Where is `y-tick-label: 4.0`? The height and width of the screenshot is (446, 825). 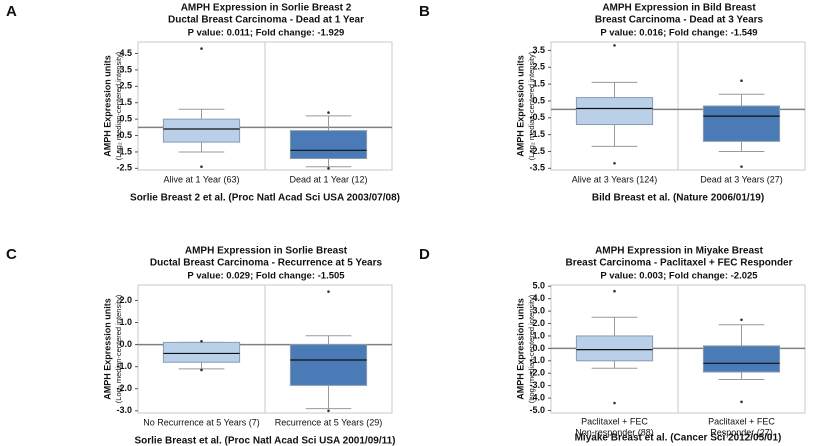 y-tick-label: 4.0 is located at coordinates (538, 298).